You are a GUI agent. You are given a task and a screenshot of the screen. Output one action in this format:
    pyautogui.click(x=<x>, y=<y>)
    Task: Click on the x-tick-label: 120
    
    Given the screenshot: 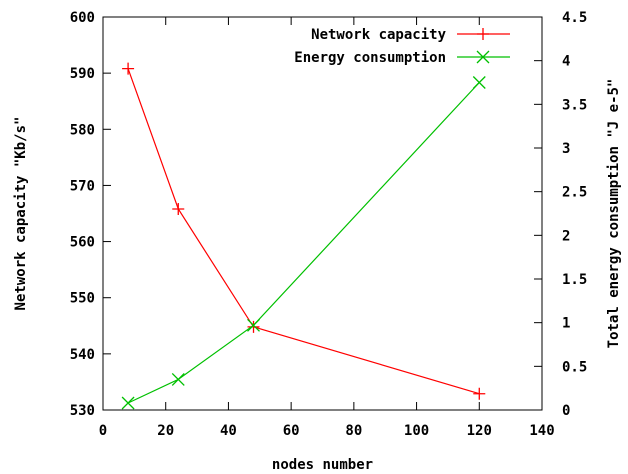 What is the action you would take?
    pyautogui.click(x=479, y=431)
    